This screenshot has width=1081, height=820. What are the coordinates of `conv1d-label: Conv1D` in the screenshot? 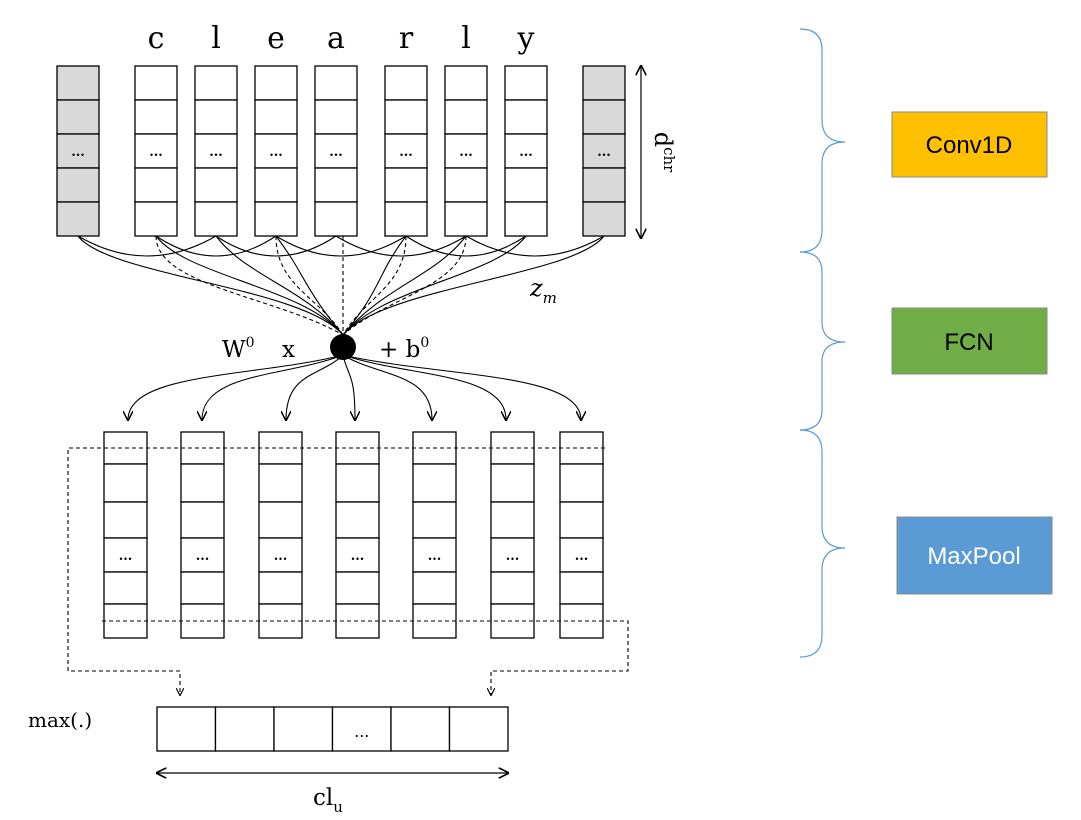 It's located at (969, 145).